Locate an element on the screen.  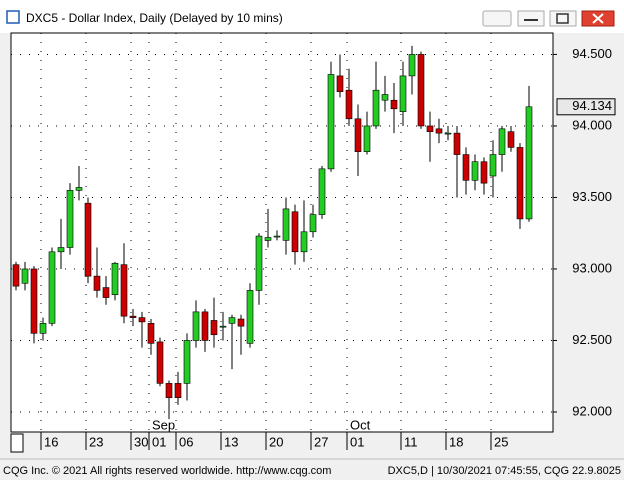
y-tick-label: 92.000 is located at coordinates (592, 410).